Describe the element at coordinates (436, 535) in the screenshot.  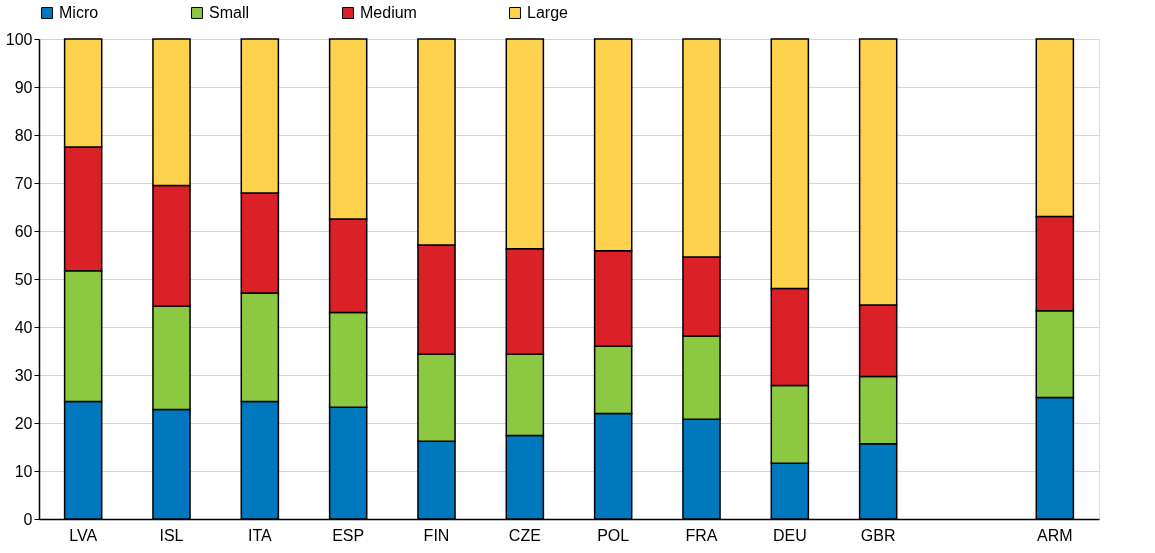
I see `x-tick-label: FIN` at that location.